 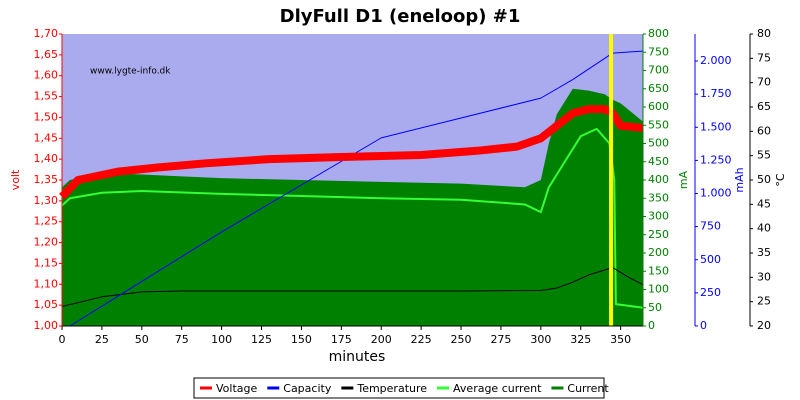 I want to click on y-tick-label: 1,60, so click(x=46, y=75).